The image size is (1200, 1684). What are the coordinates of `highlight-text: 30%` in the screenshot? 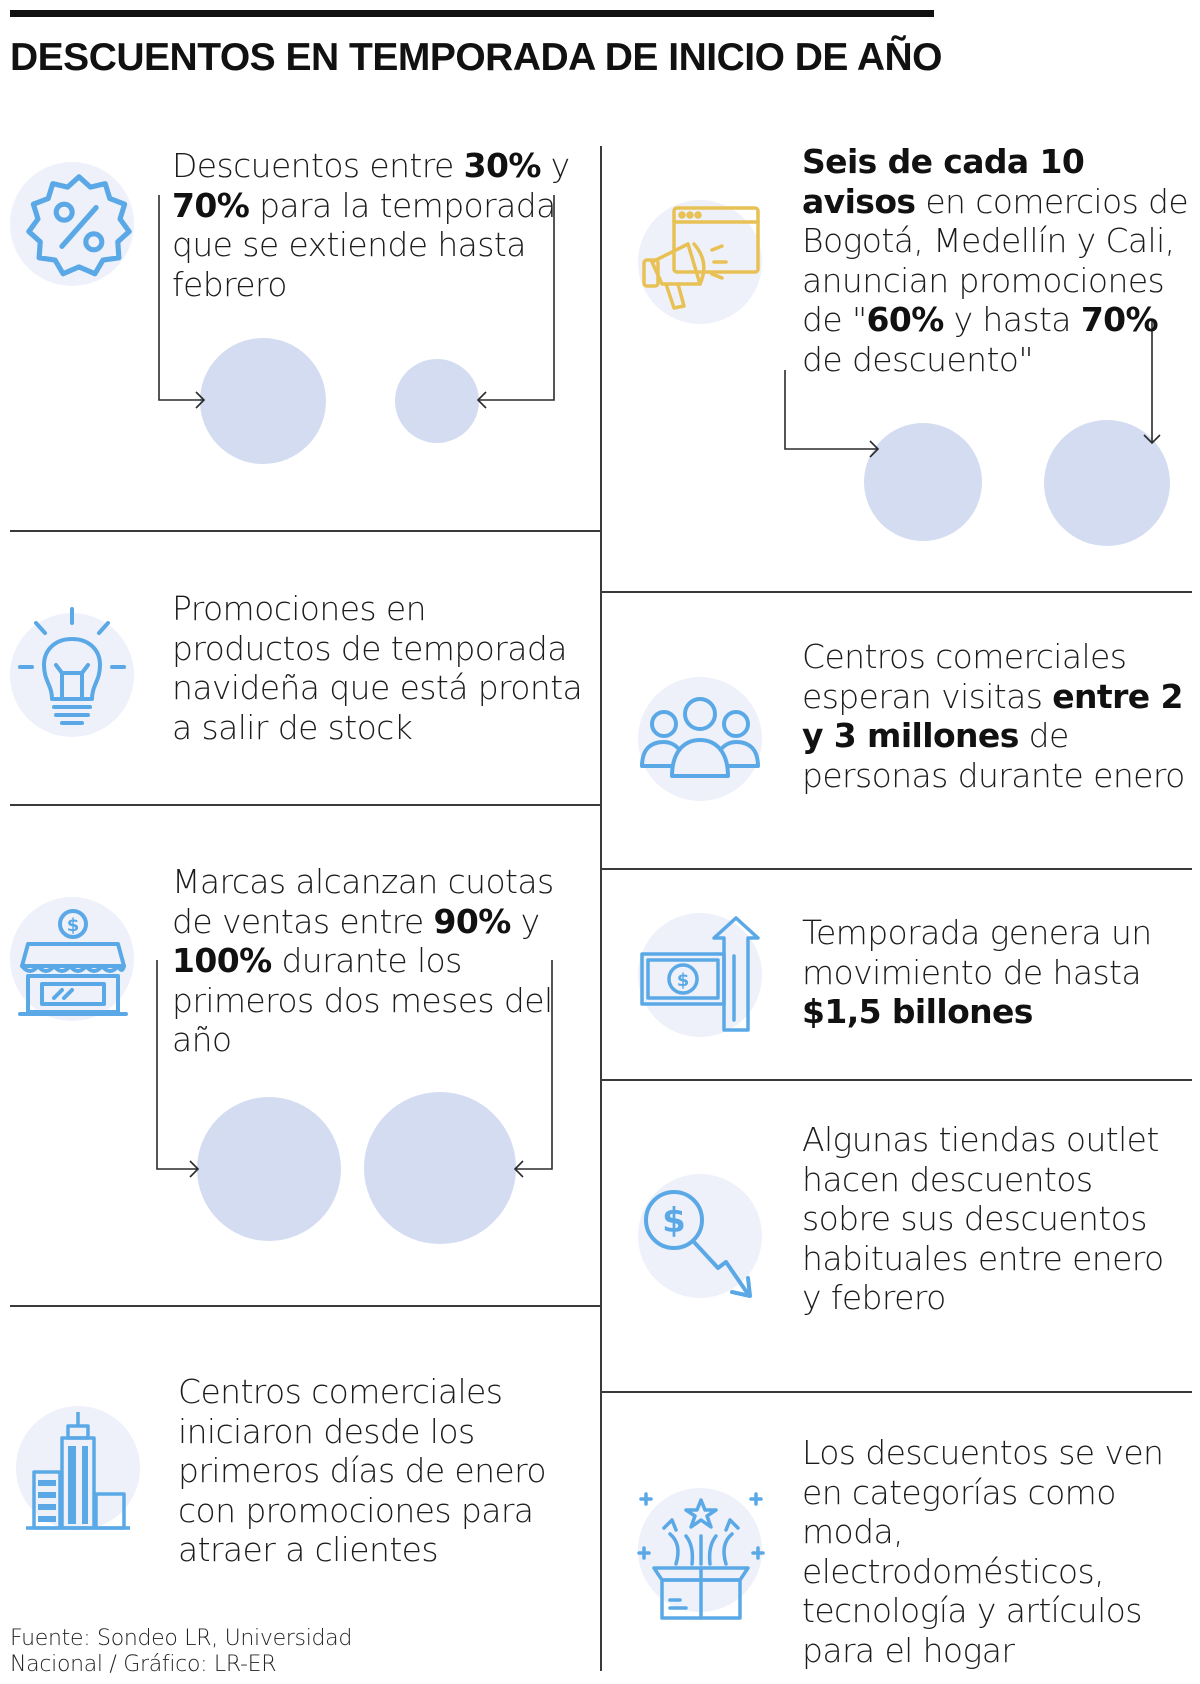 It's located at (502, 165).